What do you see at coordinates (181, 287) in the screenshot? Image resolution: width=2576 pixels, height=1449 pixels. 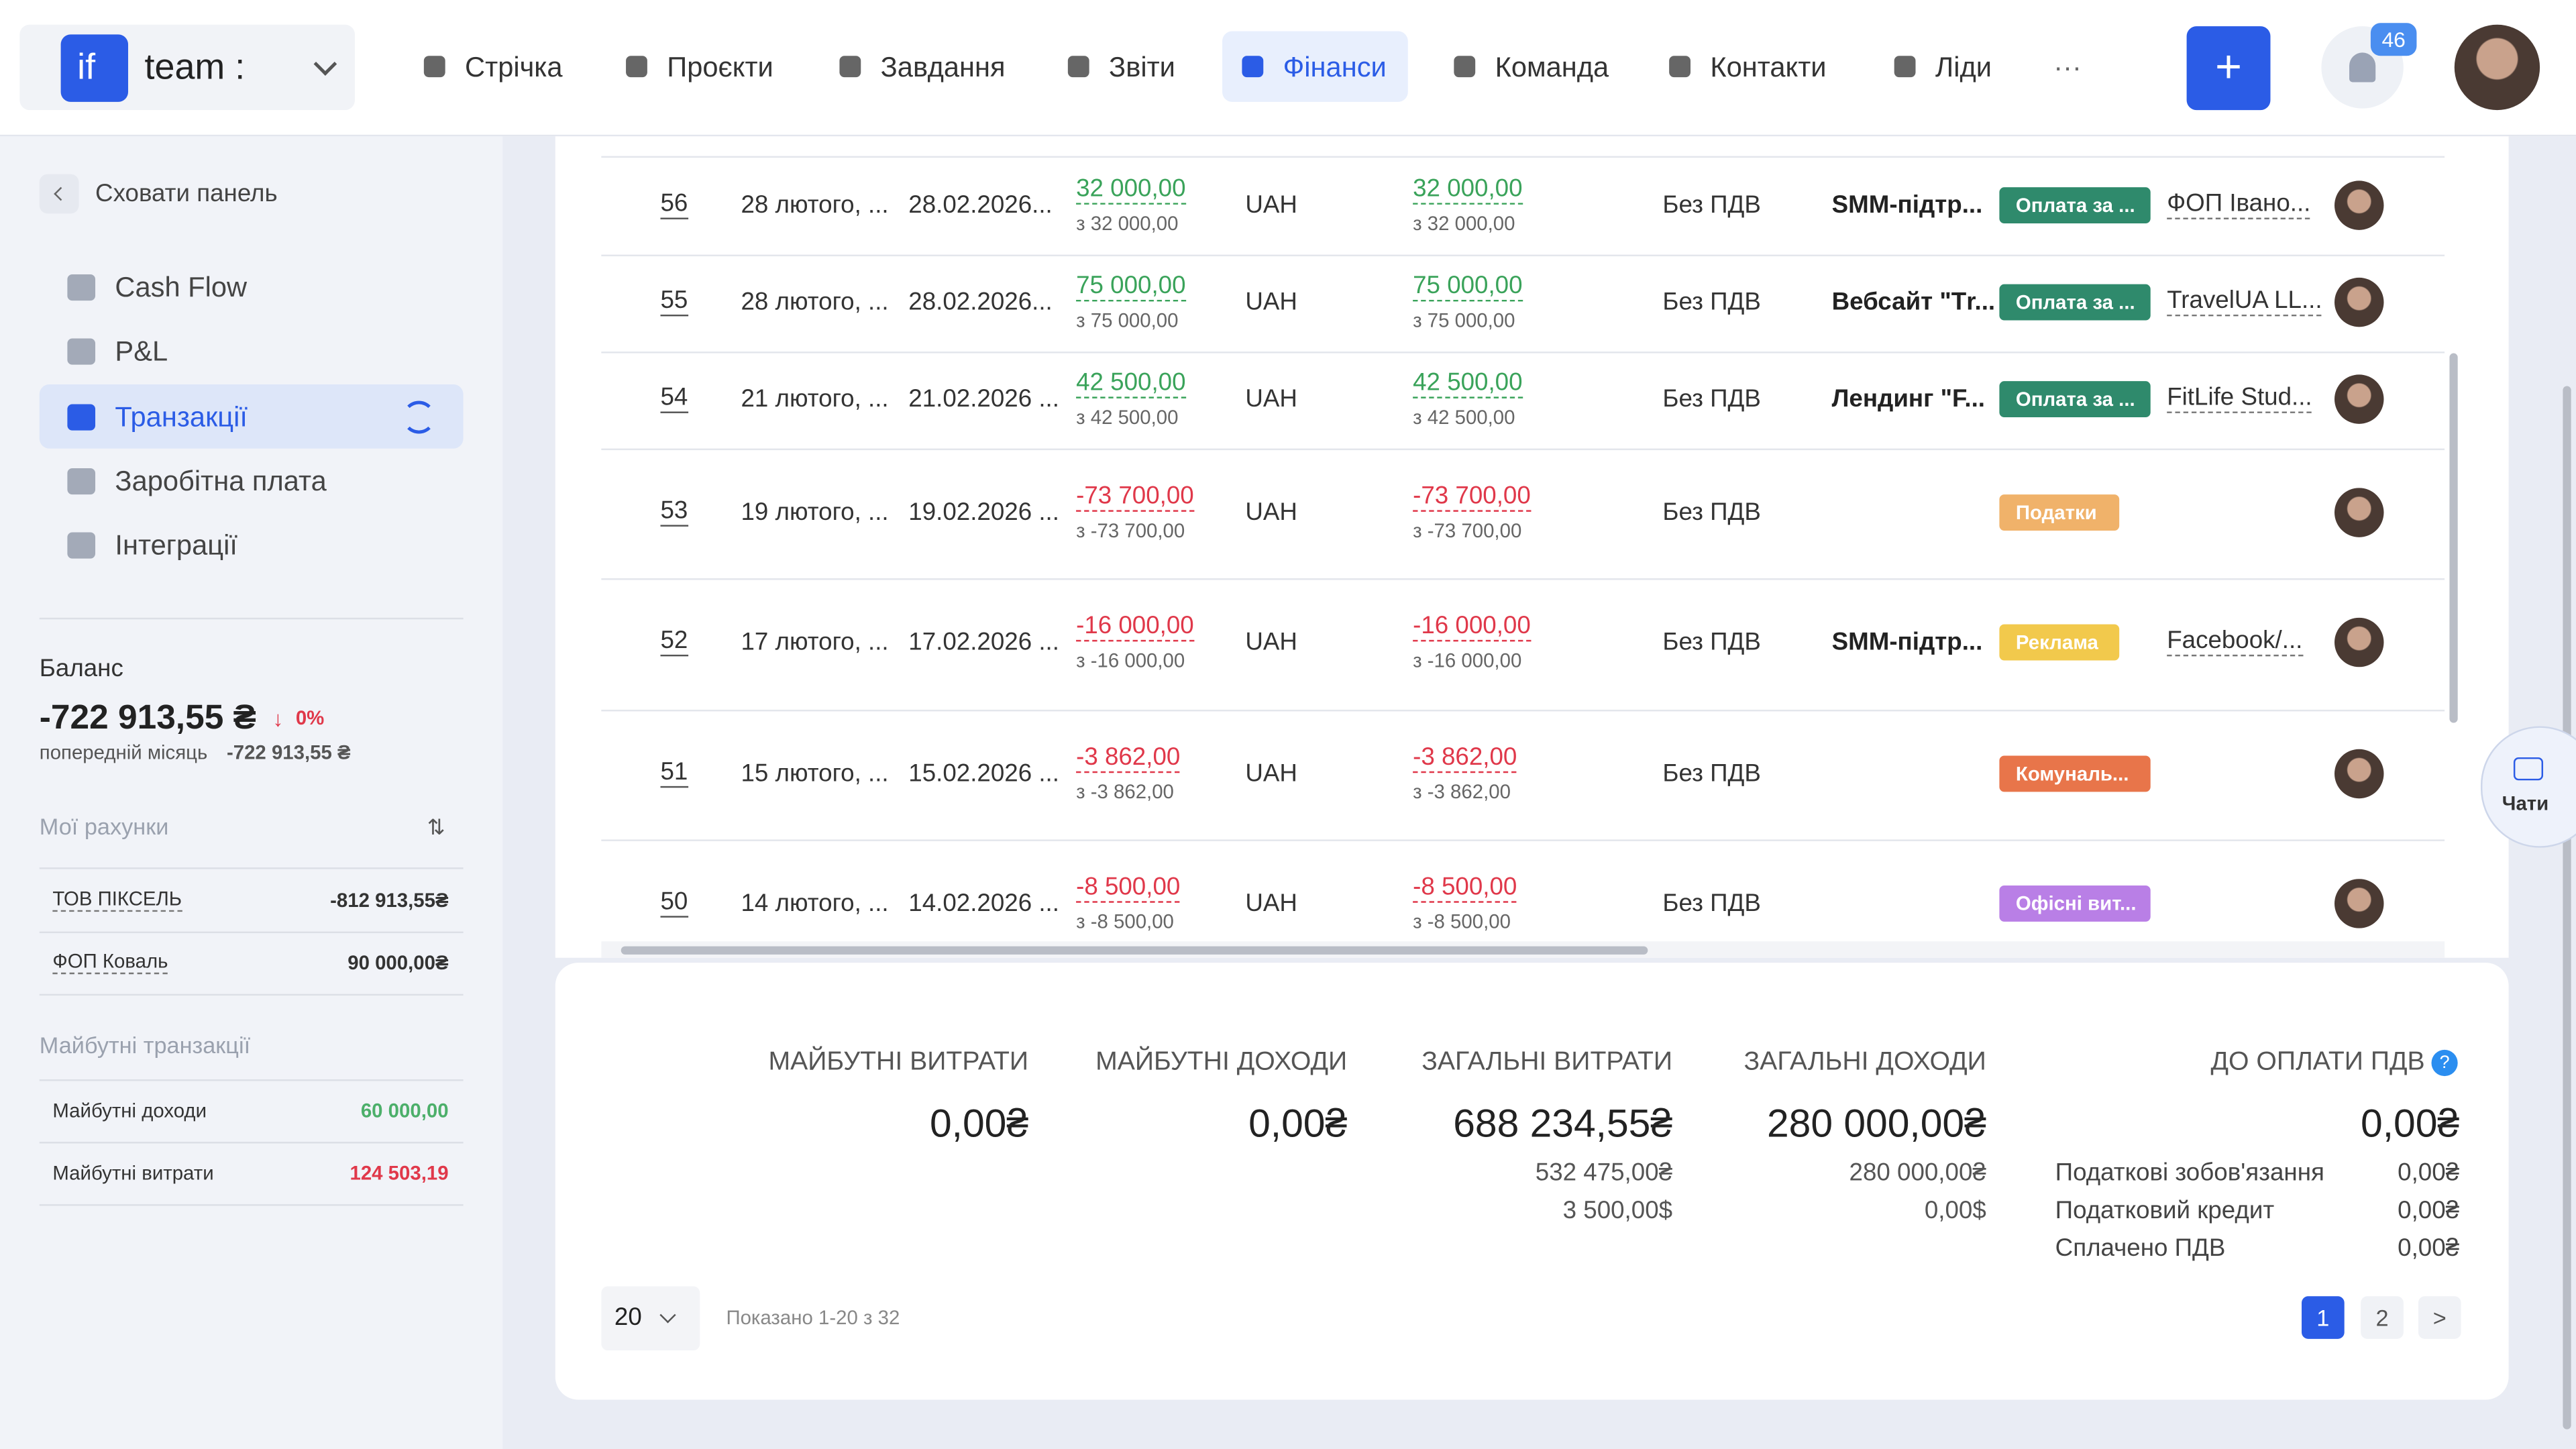 I see `menu-item: Cash Flow` at bounding box center [181, 287].